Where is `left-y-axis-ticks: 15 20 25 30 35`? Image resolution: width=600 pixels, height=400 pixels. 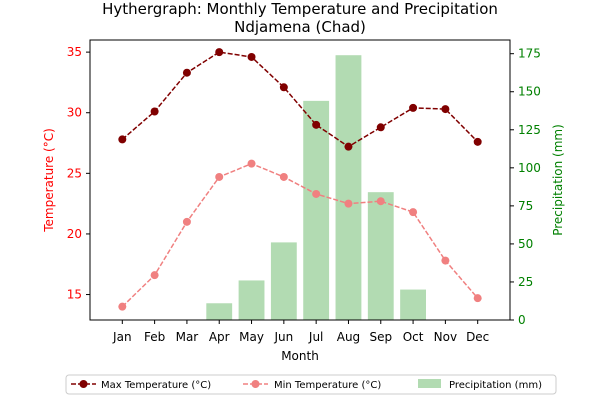
left-y-axis-ticks: 15 20 25 30 35 is located at coordinates (78, 173).